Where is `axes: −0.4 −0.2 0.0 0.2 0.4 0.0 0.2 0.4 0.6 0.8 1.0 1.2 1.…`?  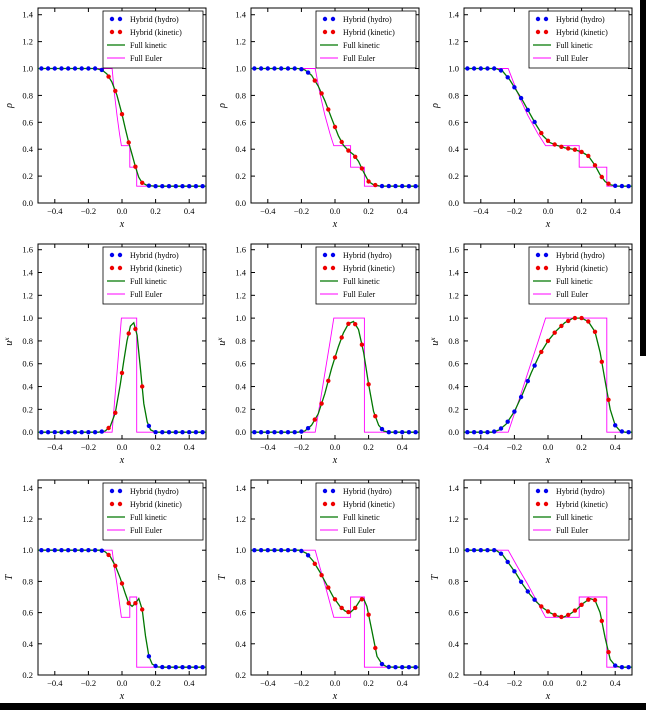 axes: −0.4 −0.2 0.0 0.2 0.4 0.0 0.2 0.4 0.6 0.8 1.0 1.2 1.… is located at coordinates (114, 111).